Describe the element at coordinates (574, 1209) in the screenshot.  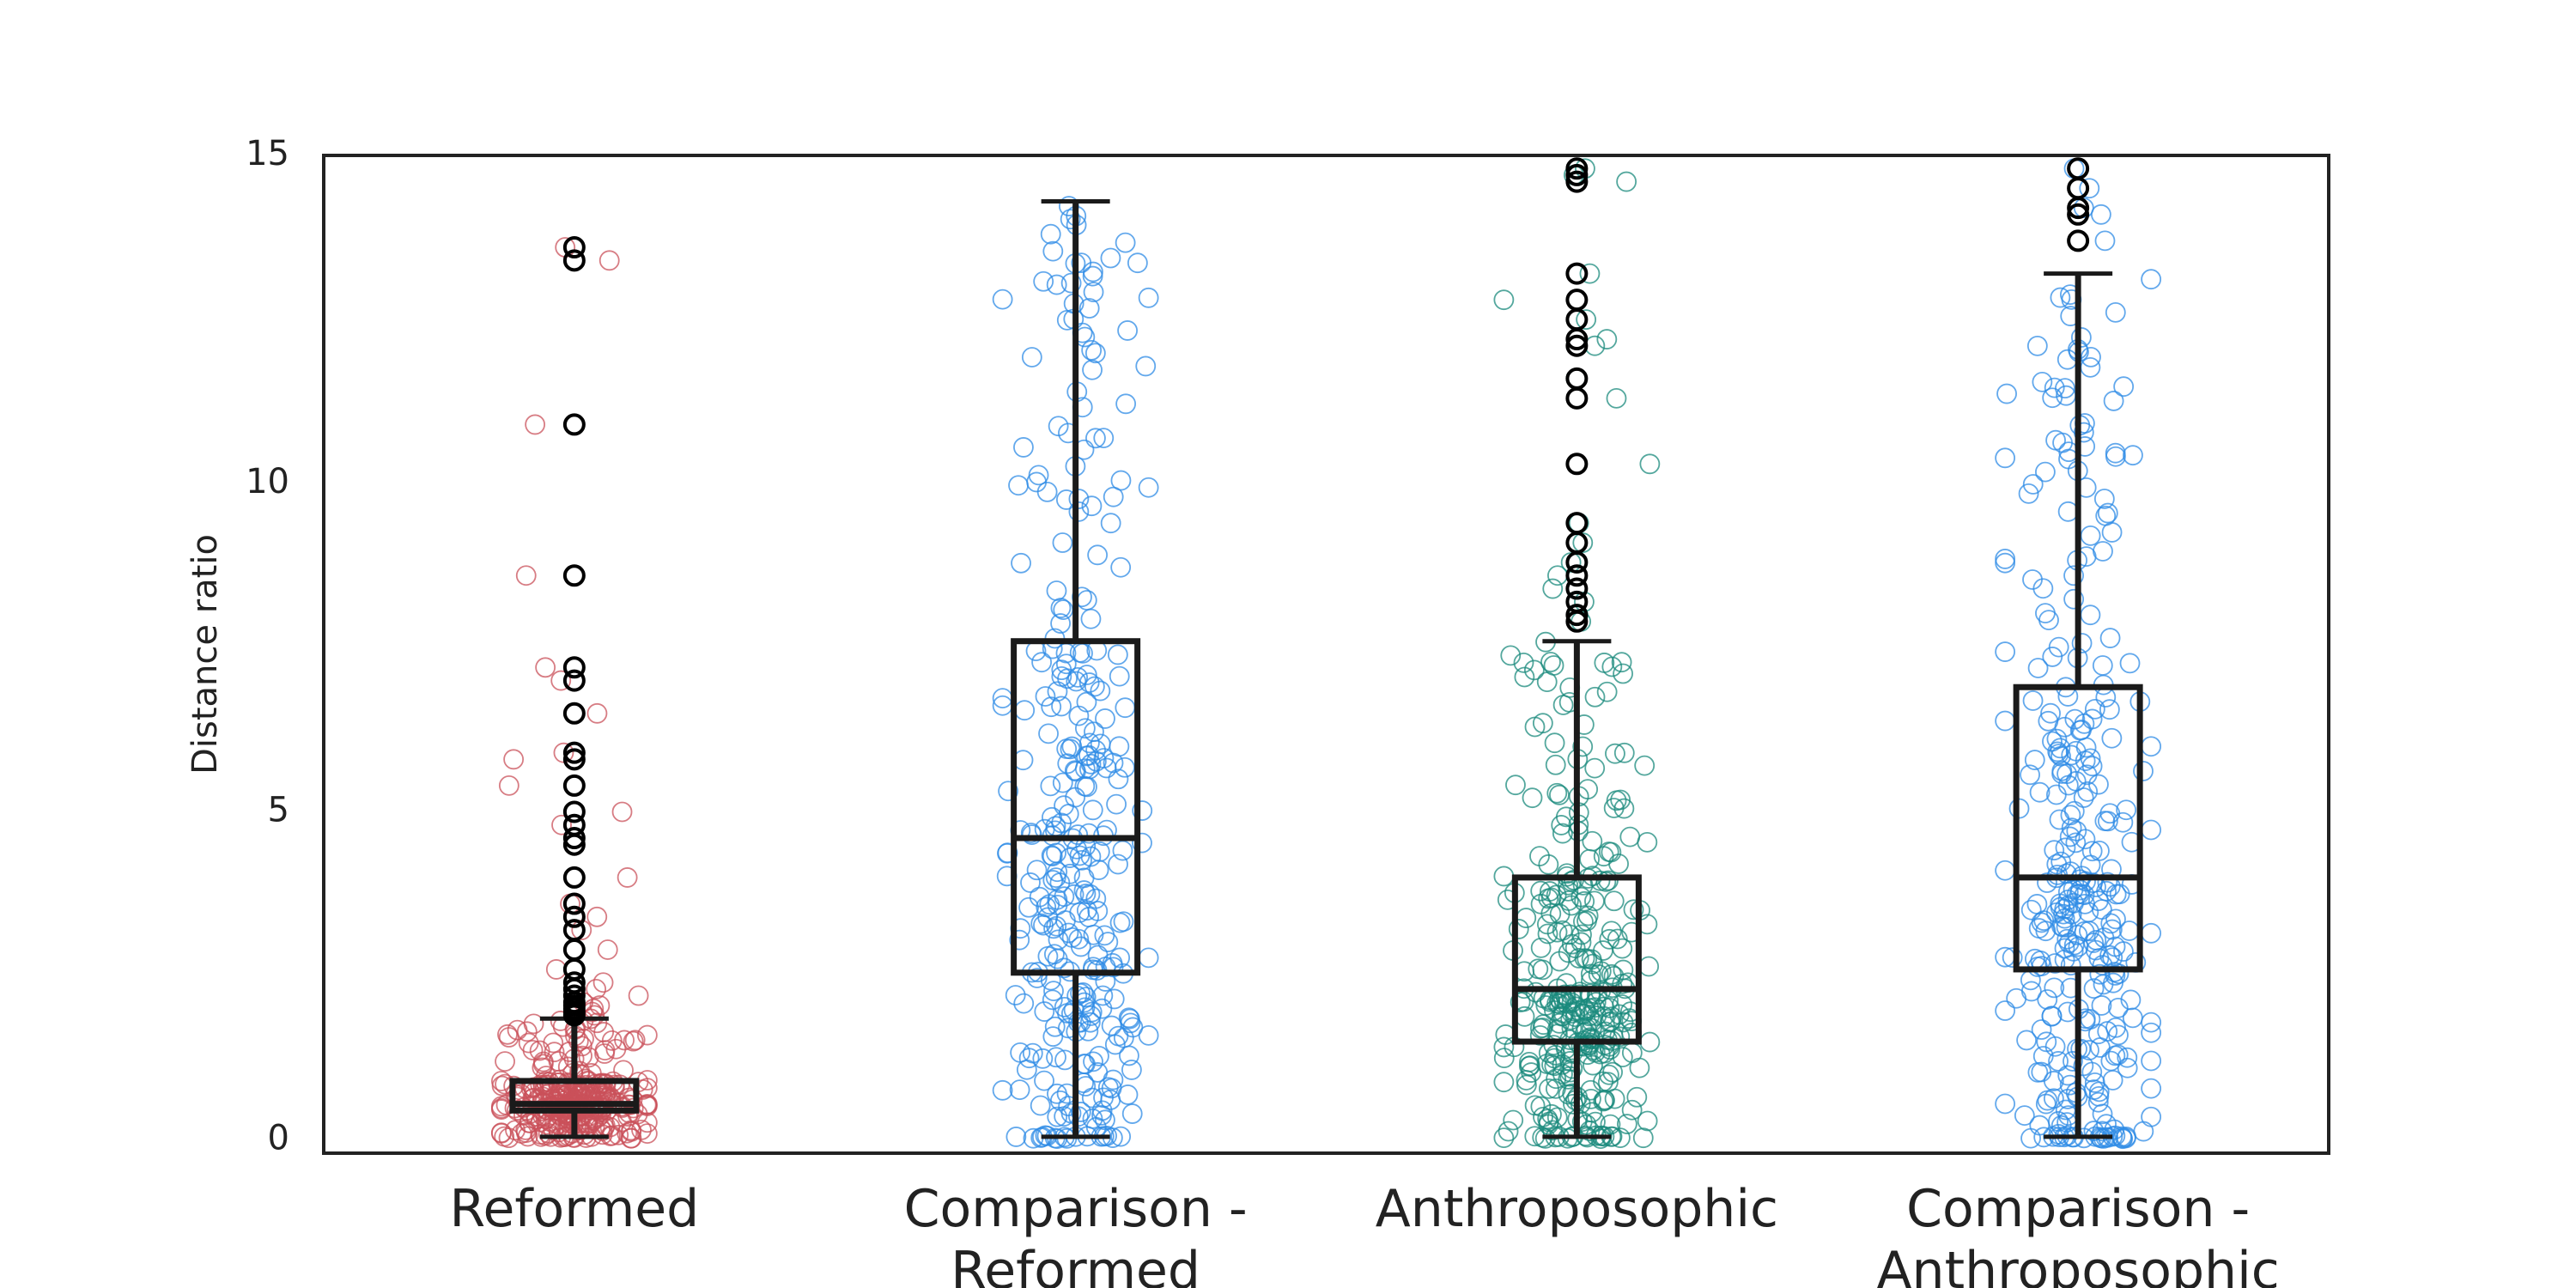
I see `category-label: Reformed` at that location.